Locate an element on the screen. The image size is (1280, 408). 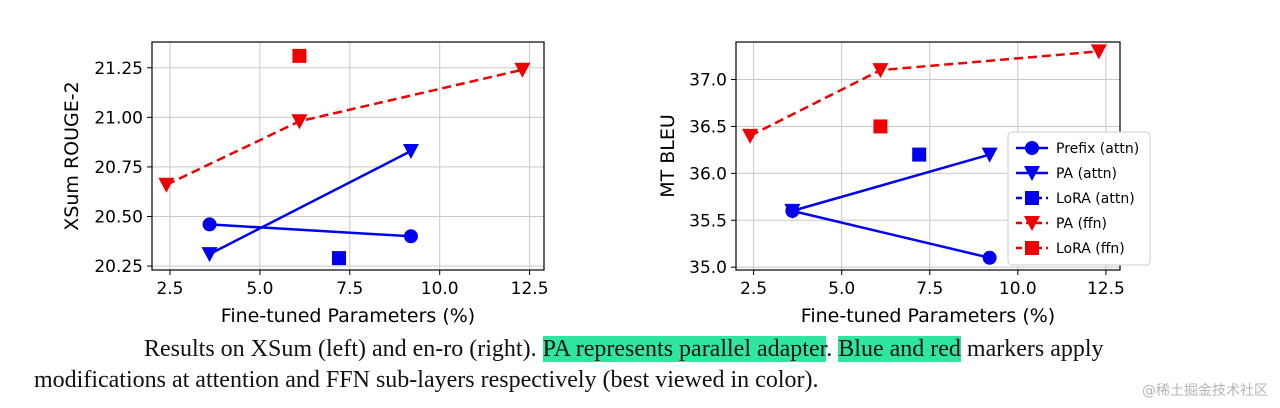
legend-label: PA (ffn) is located at coordinates (1081, 224).